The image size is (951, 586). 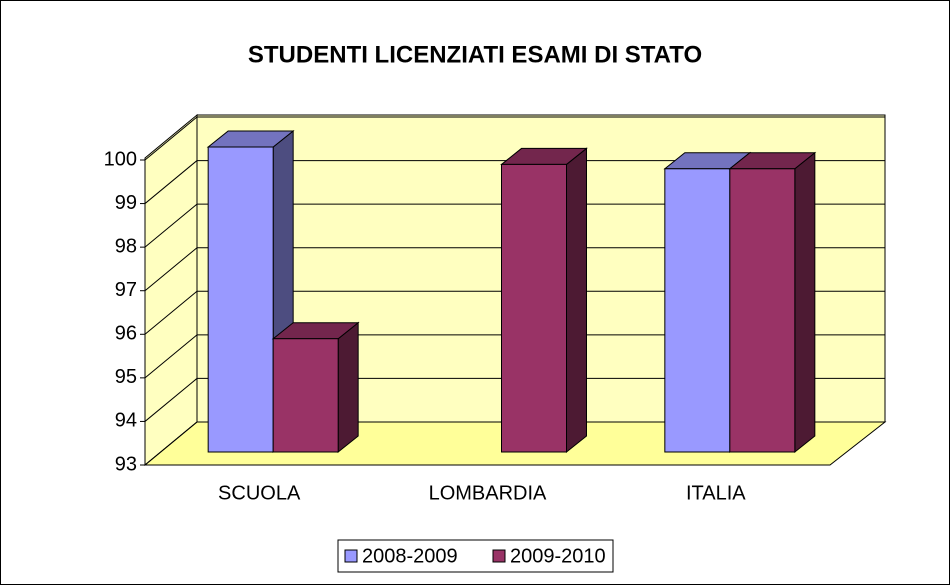 What do you see at coordinates (126, 334) in the screenshot?
I see `y-tick-label: 96` at bounding box center [126, 334].